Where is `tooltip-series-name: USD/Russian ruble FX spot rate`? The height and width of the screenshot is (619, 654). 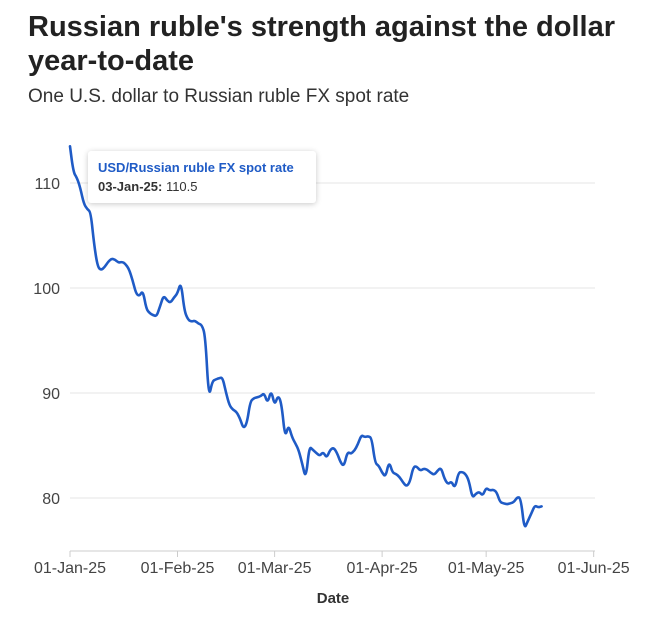 tooltip-series-name: USD/Russian ruble FX spot rate is located at coordinates (196, 167).